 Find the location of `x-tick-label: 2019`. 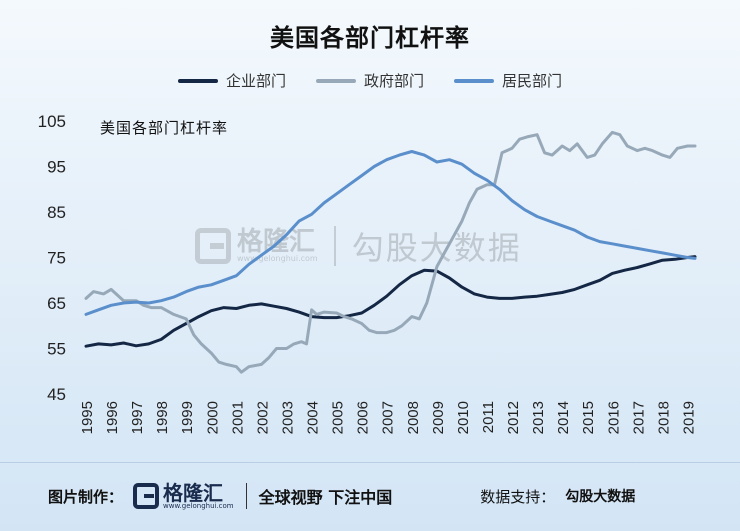

x-tick-label: 2019 is located at coordinates (688, 417).